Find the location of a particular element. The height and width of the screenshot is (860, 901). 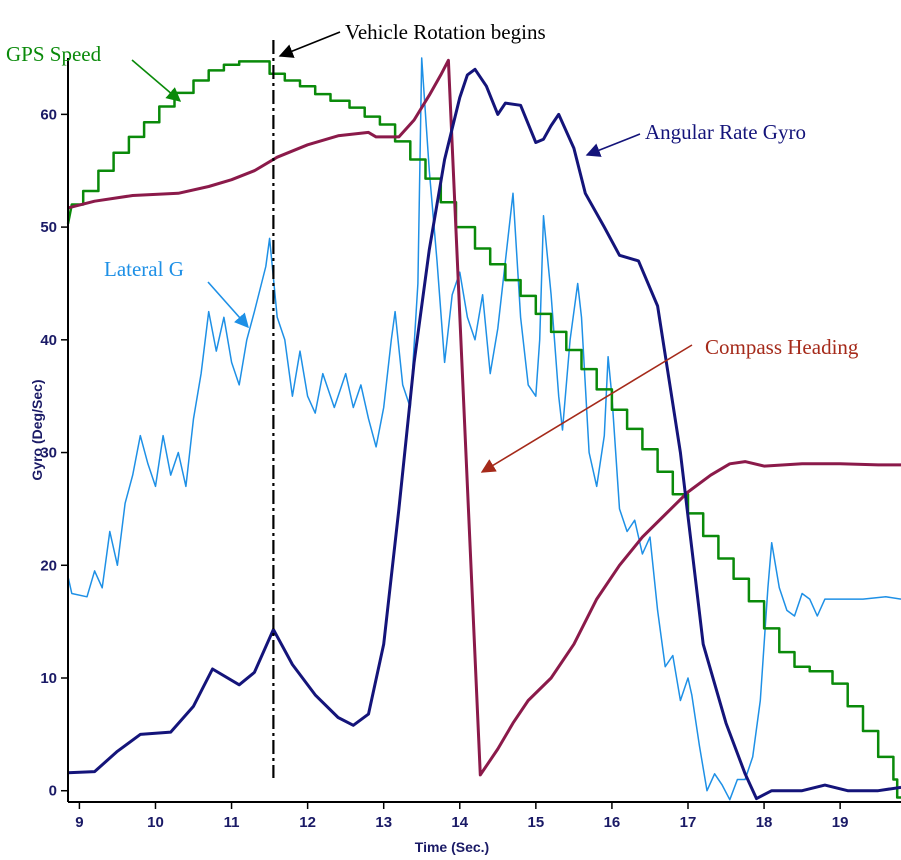

y-tick-label: 0 is located at coordinates (53, 791).